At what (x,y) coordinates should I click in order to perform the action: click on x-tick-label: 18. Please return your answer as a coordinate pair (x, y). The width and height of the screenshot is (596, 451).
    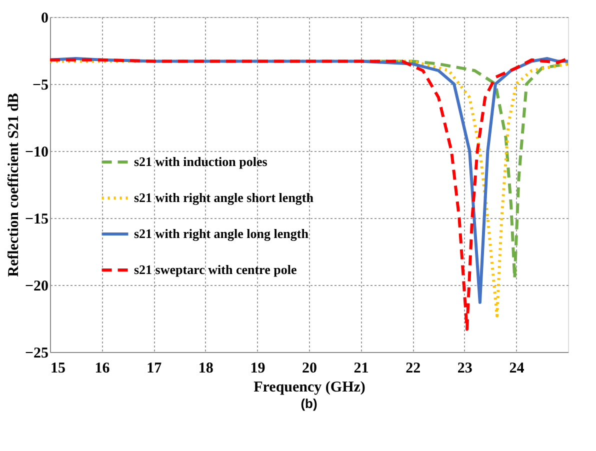
    Looking at the image, I should click on (206, 368).